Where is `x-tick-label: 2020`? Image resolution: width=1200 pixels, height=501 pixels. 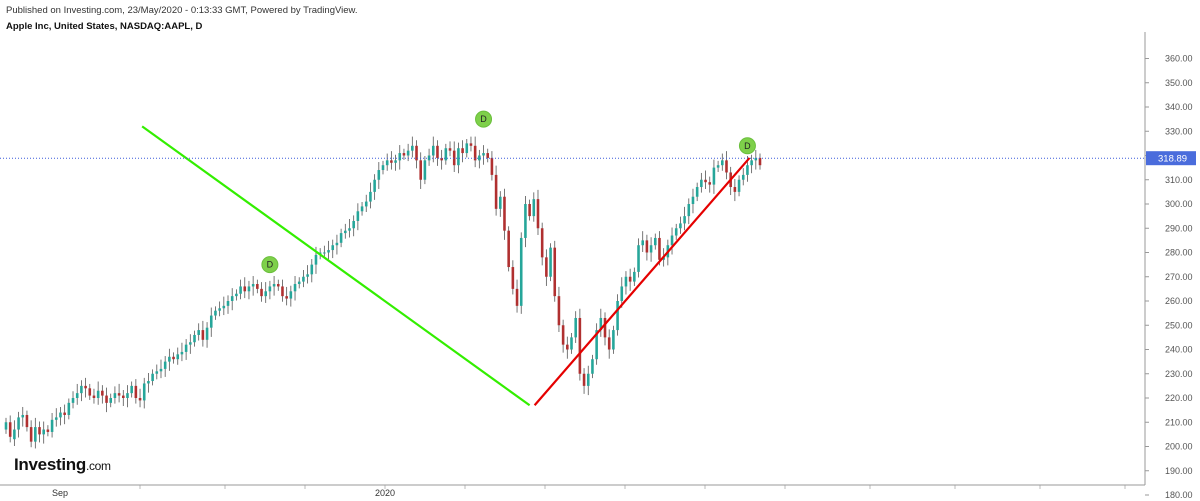 x-tick-label: 2020 is located at coordinates (385, 493).